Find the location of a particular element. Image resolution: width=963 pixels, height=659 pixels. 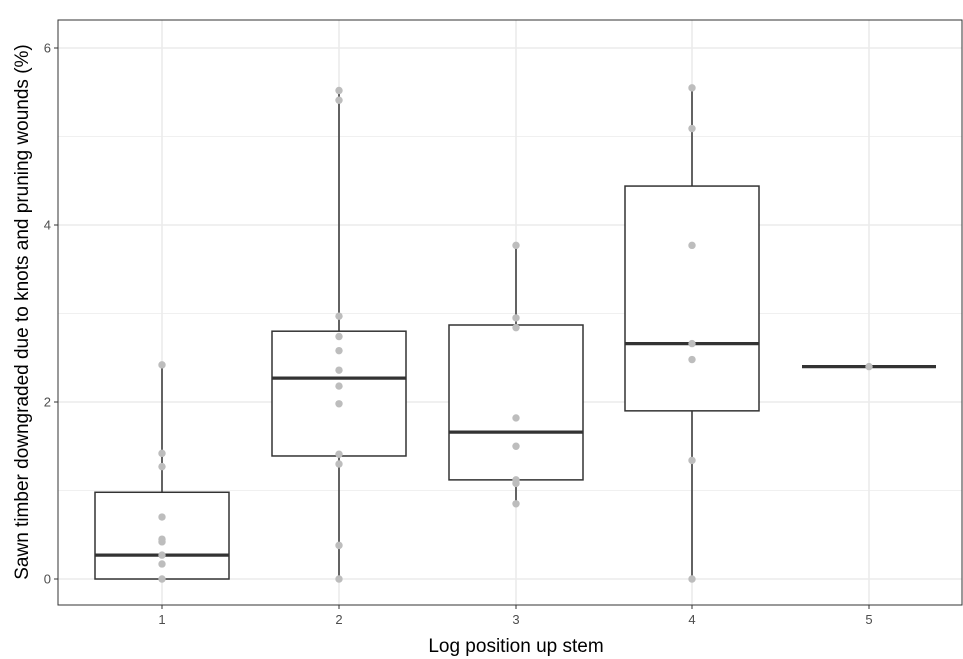

y-tick-label: 4 is located at coordinates (47, 225).